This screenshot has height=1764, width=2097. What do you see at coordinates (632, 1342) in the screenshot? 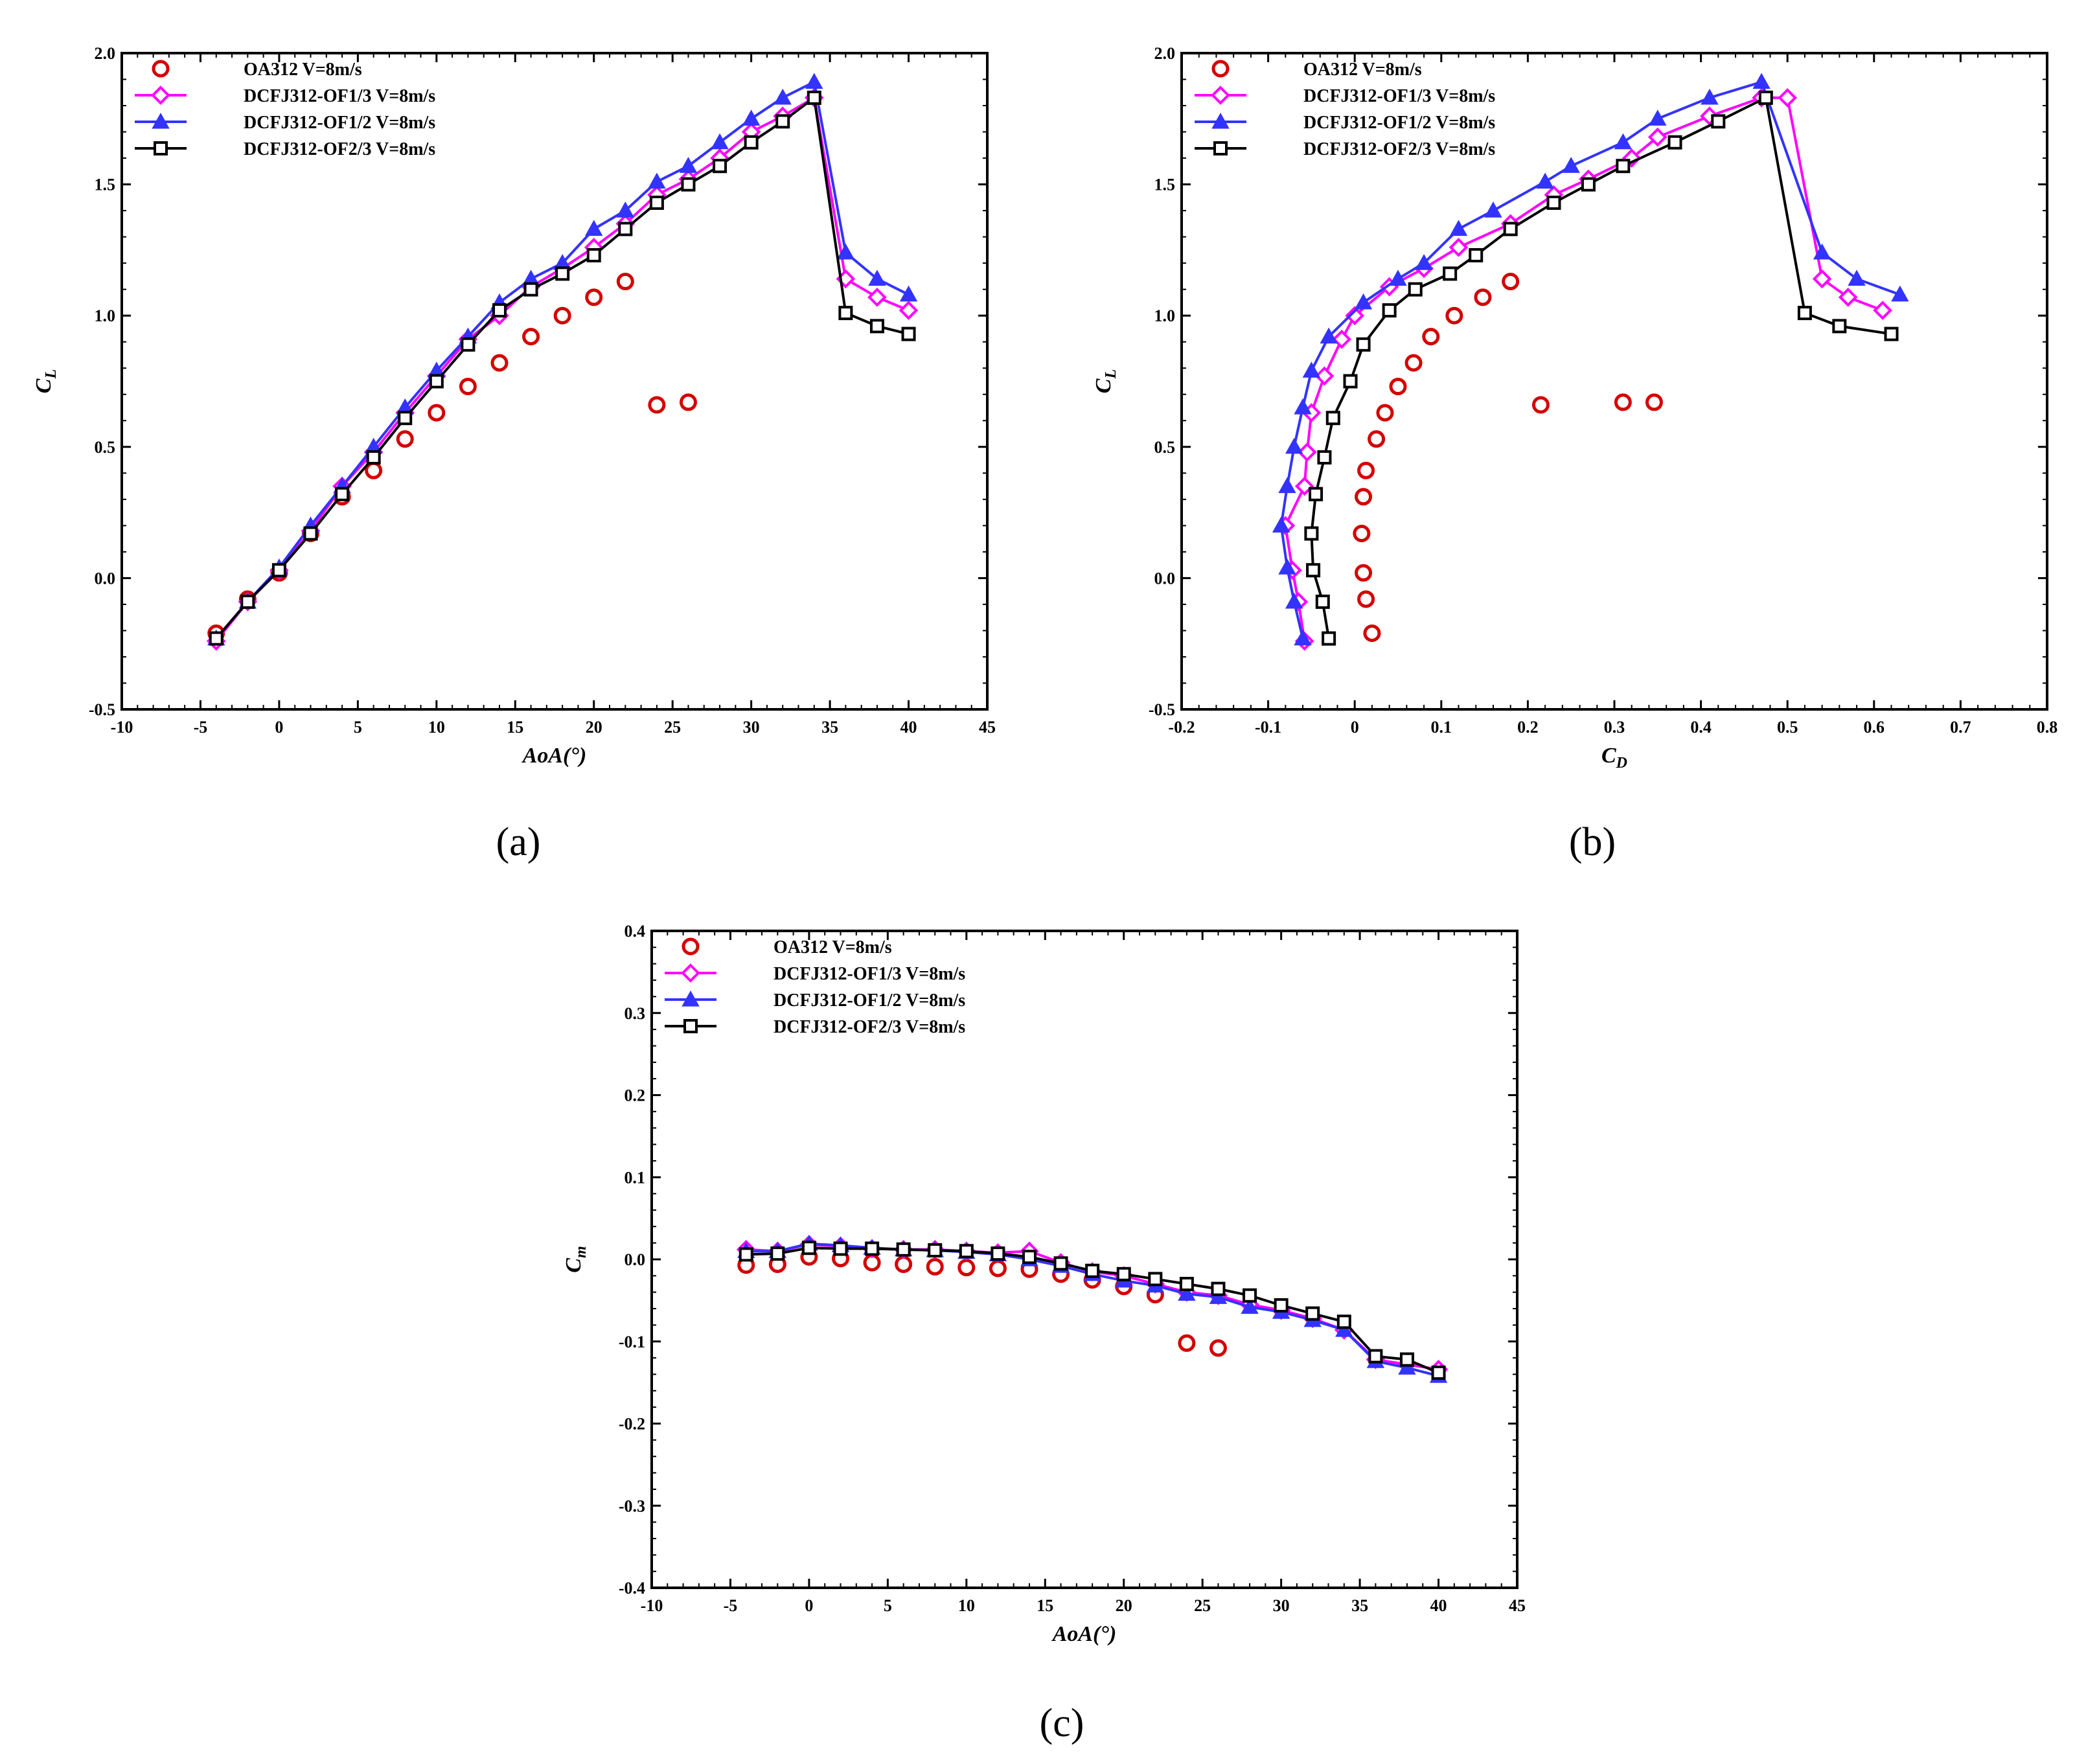
I see `y-tick-label: -0.1` at bounding box center [632, 1342].